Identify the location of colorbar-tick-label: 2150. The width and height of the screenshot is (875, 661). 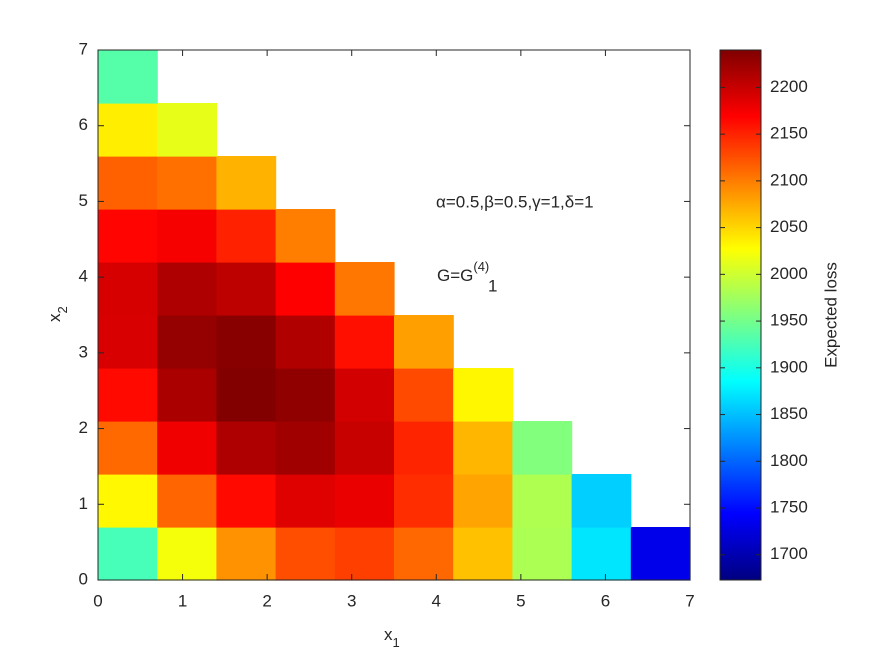
(789, 133).